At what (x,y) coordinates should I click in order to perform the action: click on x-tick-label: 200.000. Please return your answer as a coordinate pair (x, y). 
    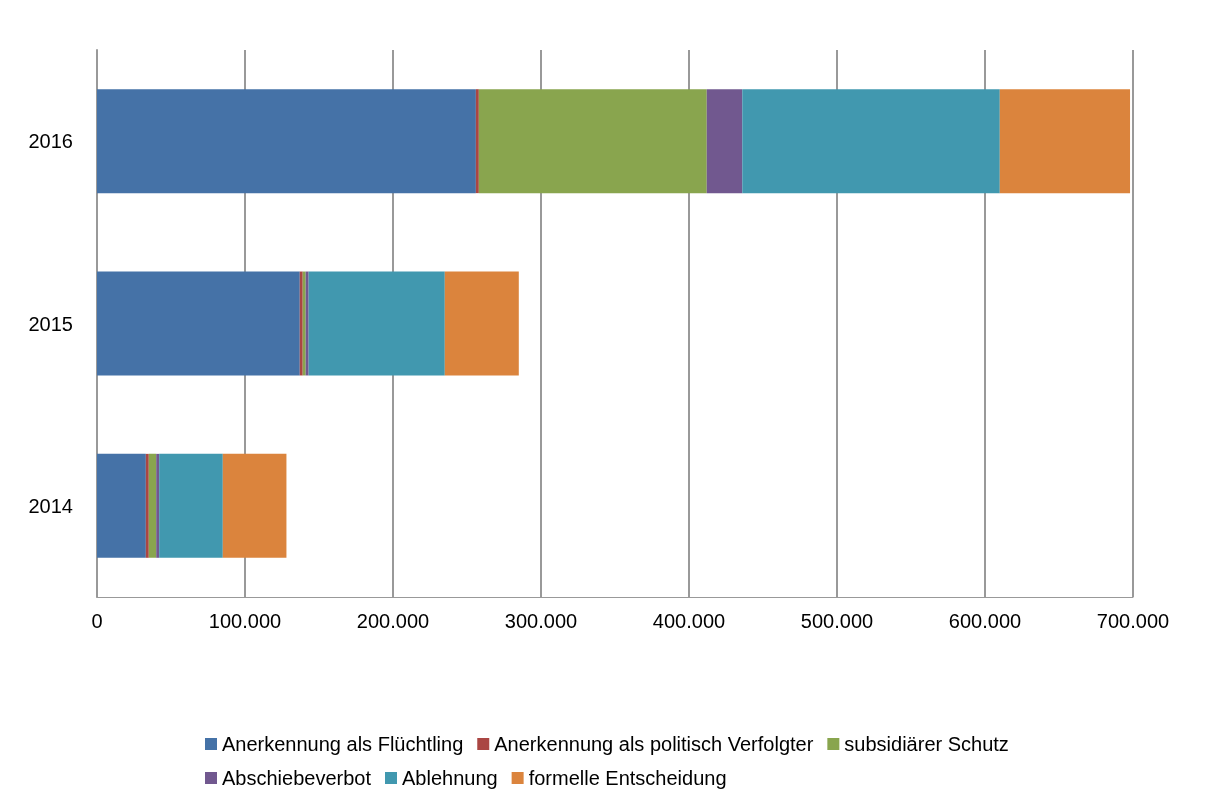
    Looking at the image, I should click on (393, 621).